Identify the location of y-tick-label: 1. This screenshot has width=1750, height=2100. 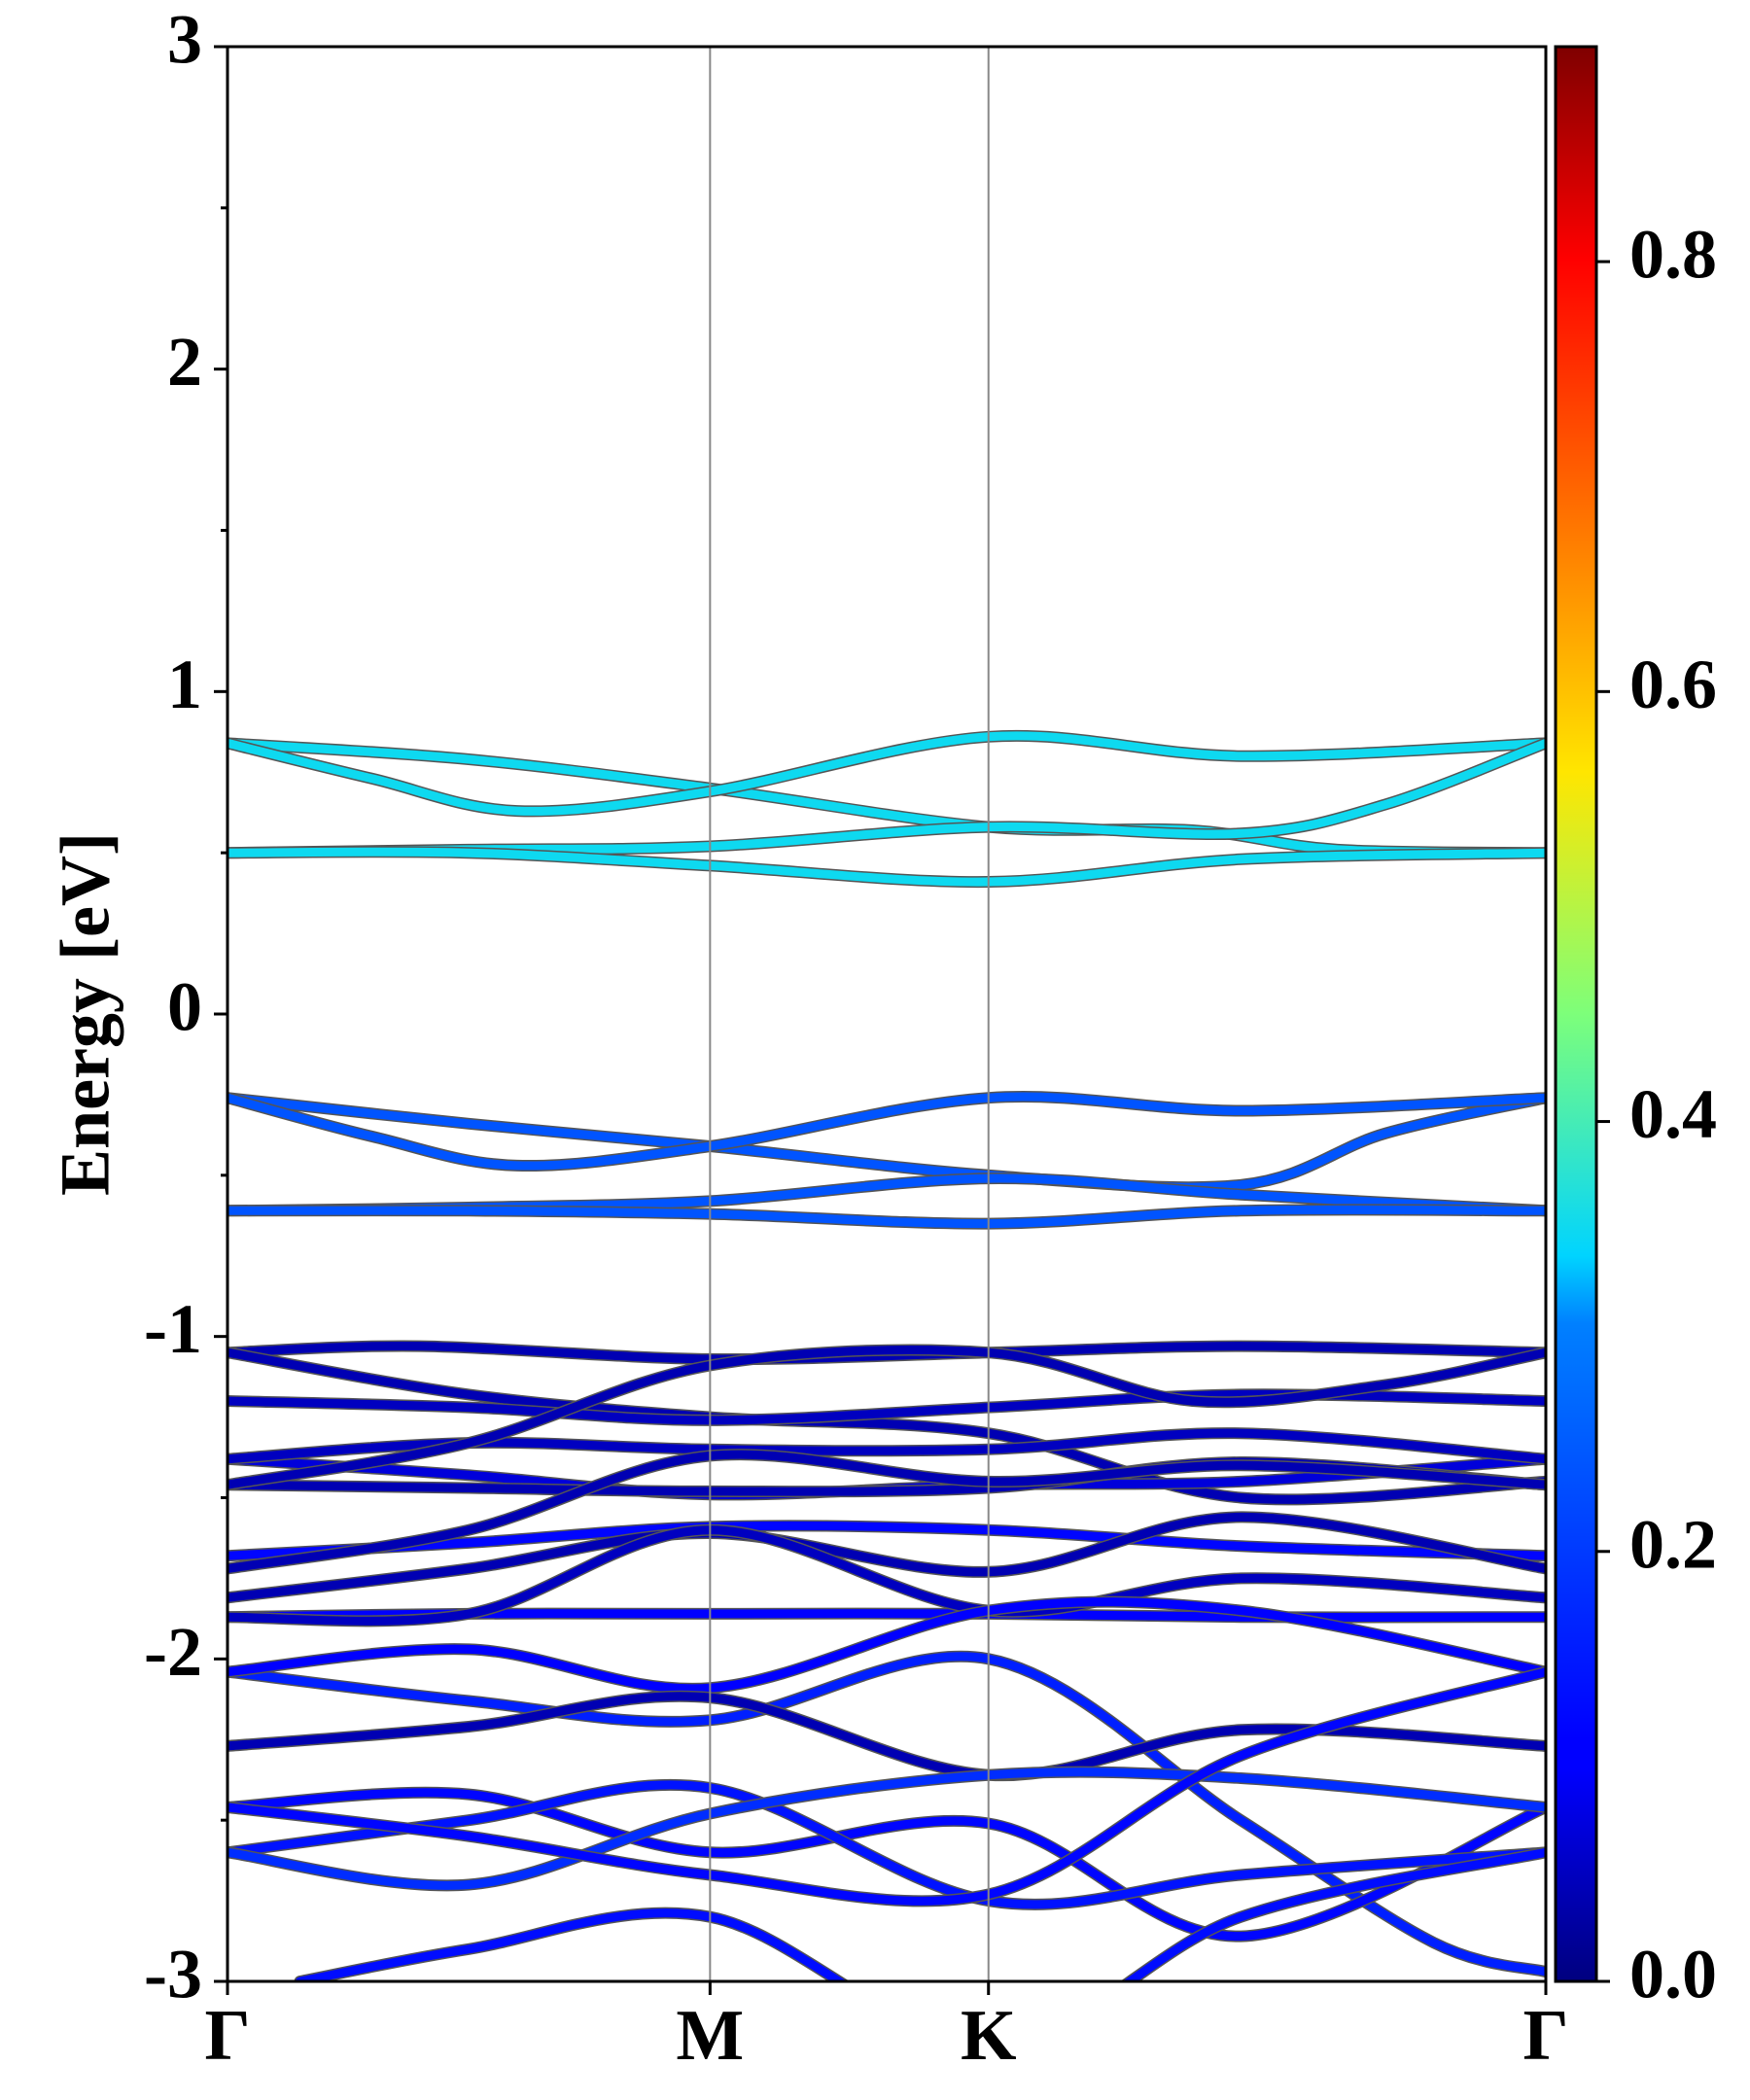
(184, 684).